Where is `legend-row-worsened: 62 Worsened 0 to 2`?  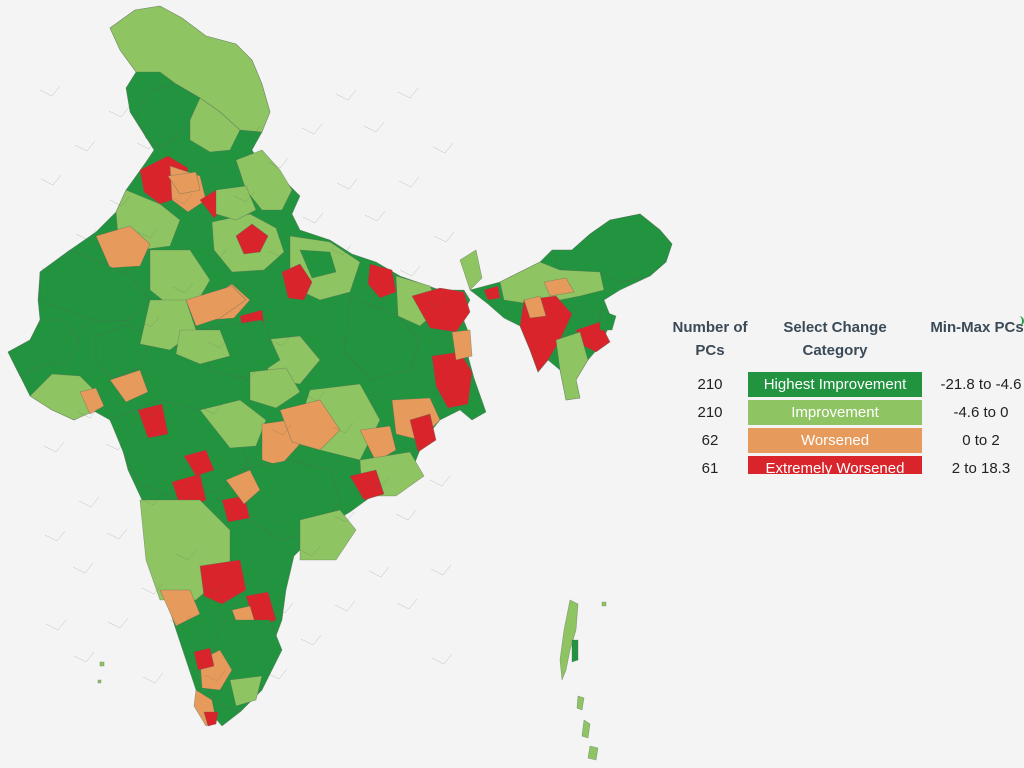
legend-row-worsened: 62 Worsened 0 to 2 is located at coordinates (846, 440).